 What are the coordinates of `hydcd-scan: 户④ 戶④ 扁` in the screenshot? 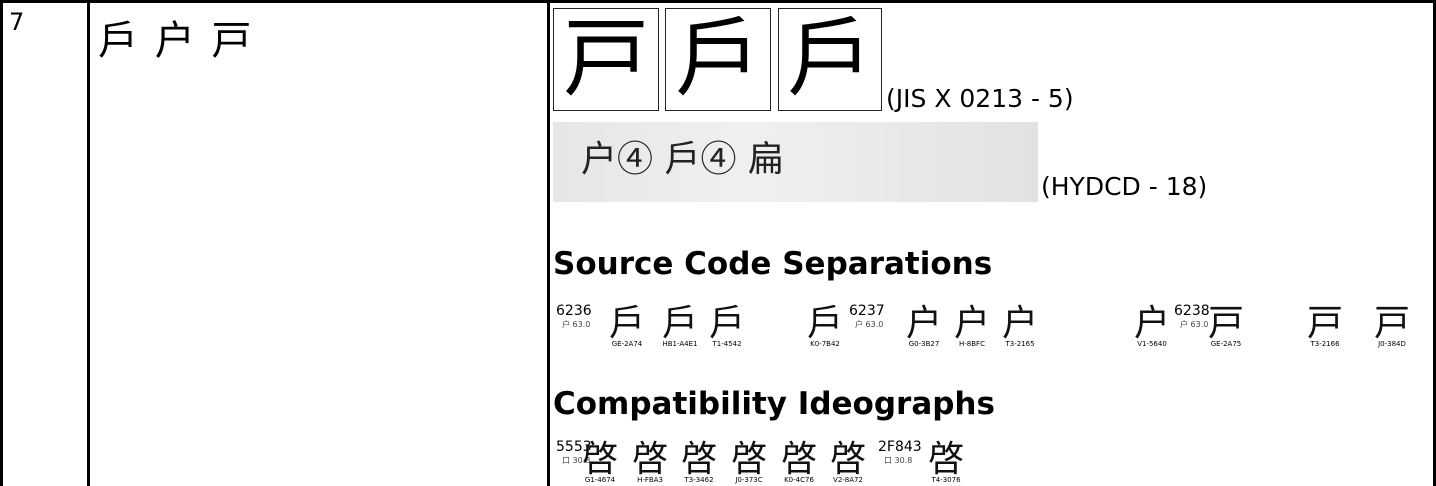 It's located at (795, 162).